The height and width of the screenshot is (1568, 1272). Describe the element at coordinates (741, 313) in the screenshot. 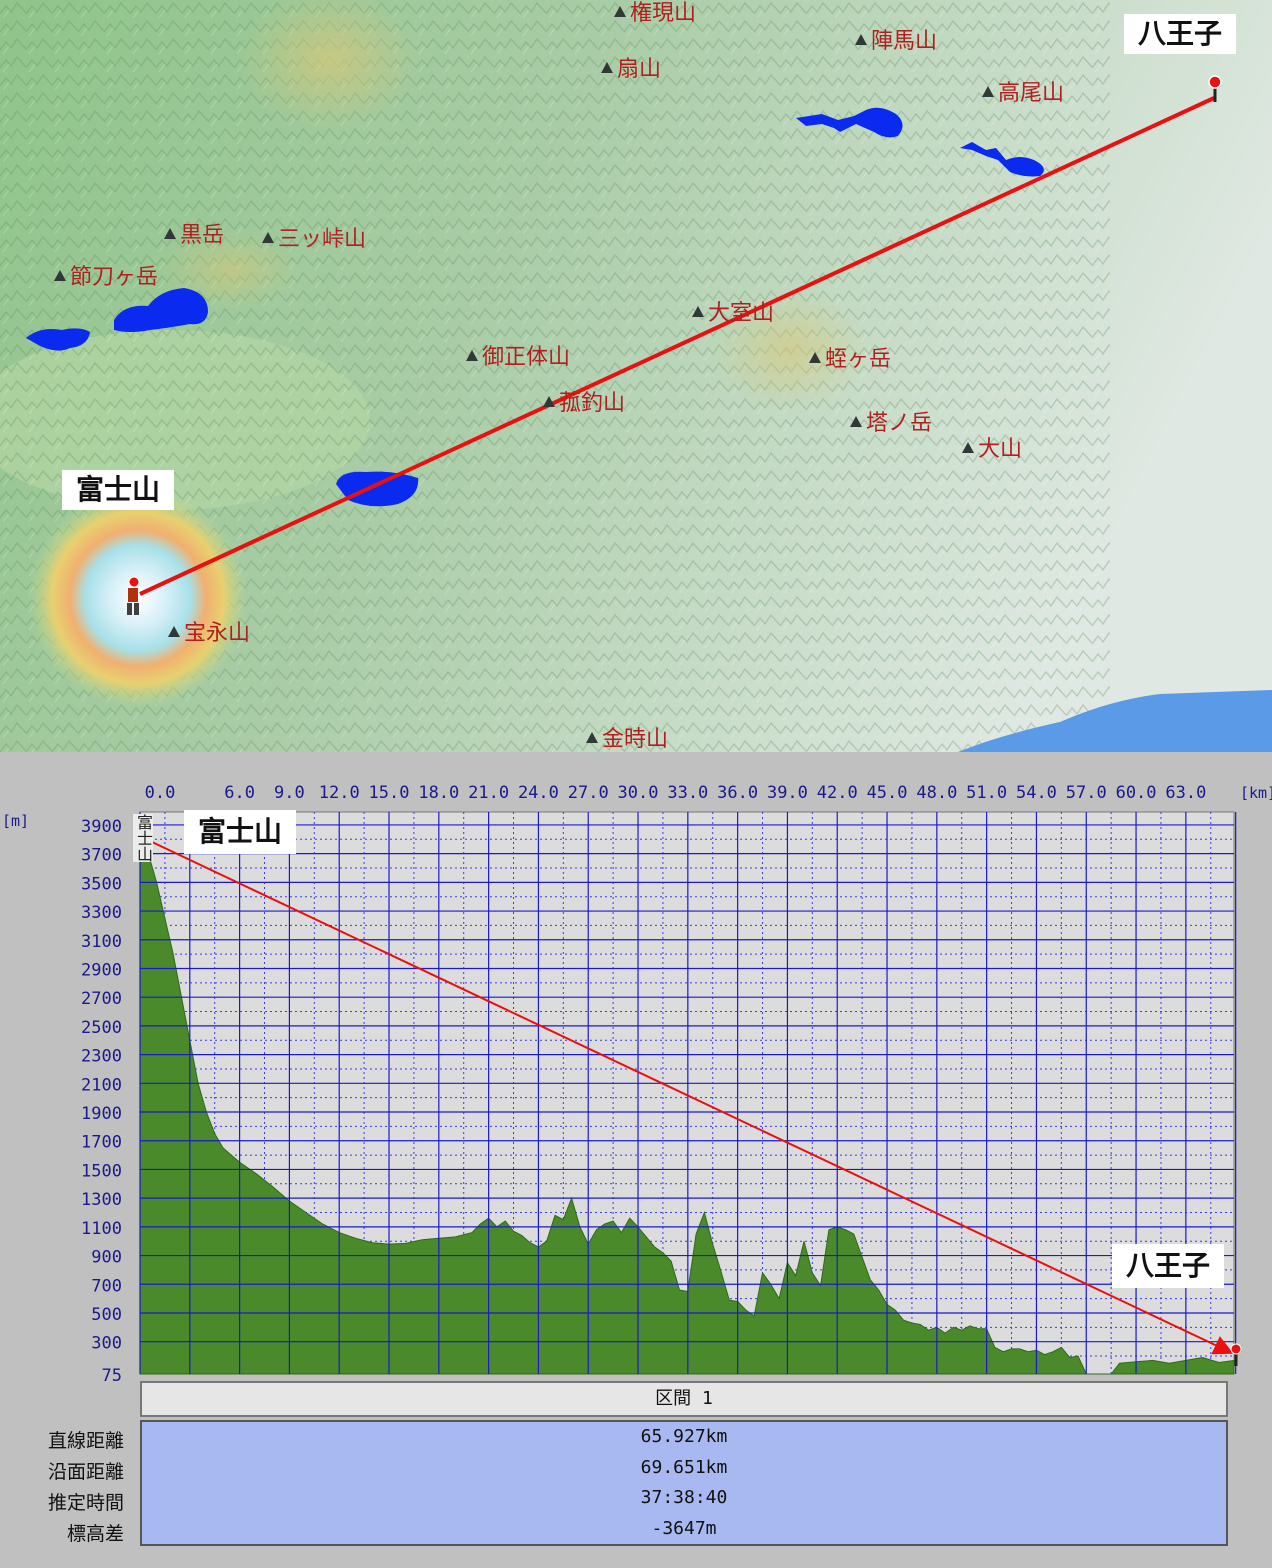

I see `peak-label: 大室山` at that location.